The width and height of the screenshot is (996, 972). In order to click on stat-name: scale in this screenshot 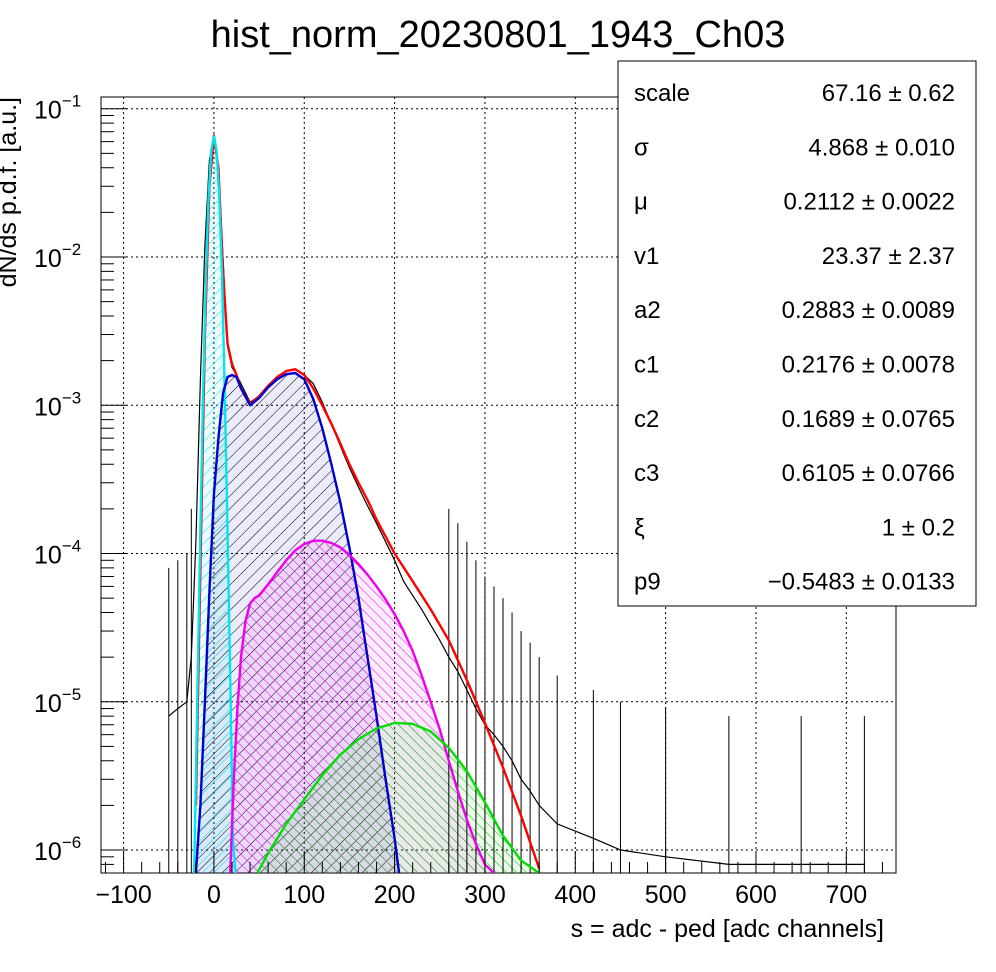, I will do `click(662, 93)`.